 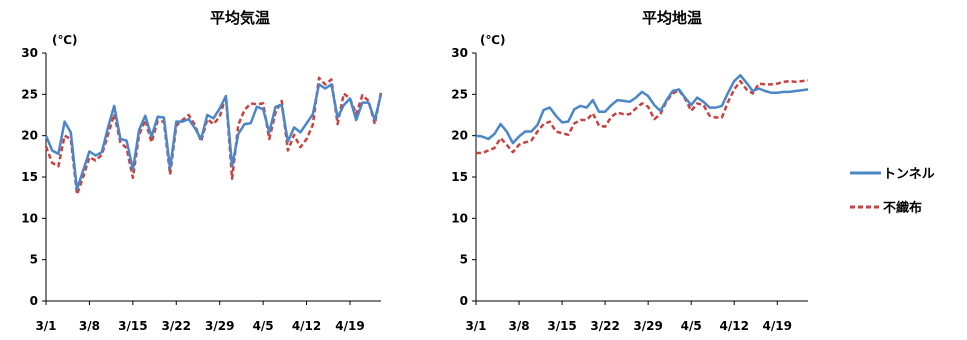 What do you see at coordinates (240, 18) in the screenshot?
I see `chart-title: 平均気温` at bounding box center [240, 18].